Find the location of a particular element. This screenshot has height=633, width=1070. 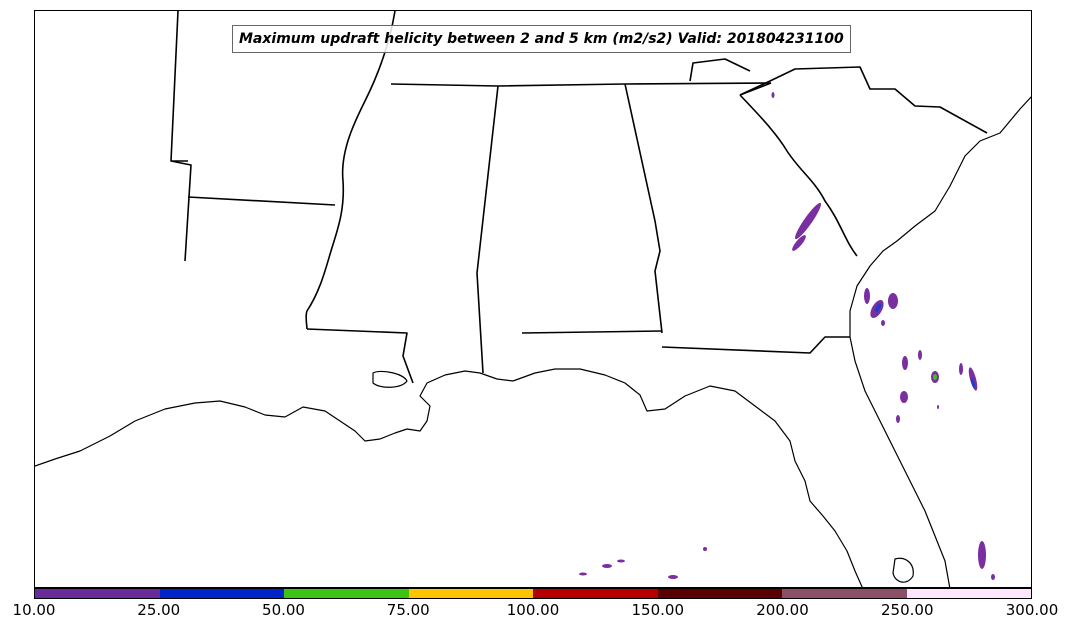

border-ga-fl is located at coordinates (755, 345).